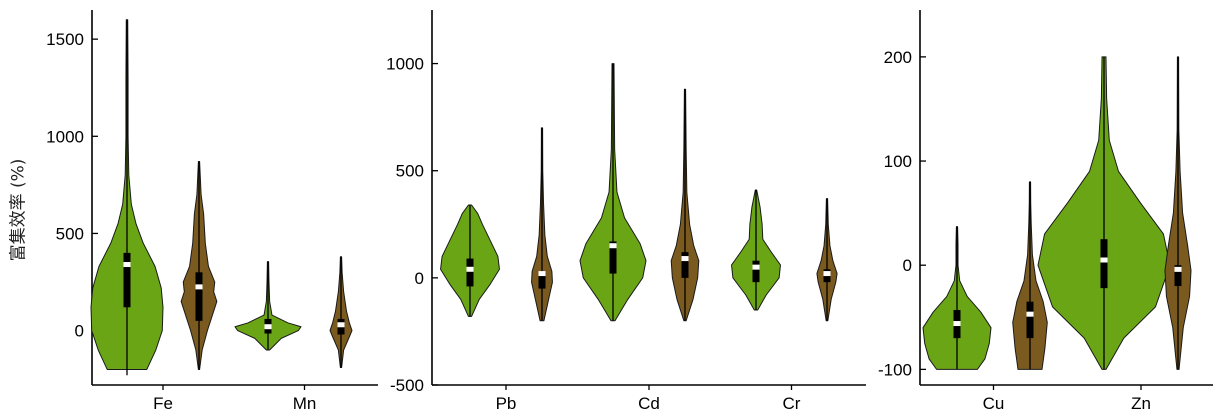 The height and width of the screenshot is (419, 1226). Describe the element at coordinates (756, 250) in the screenshot. I see `violin-cr-green` at that location.